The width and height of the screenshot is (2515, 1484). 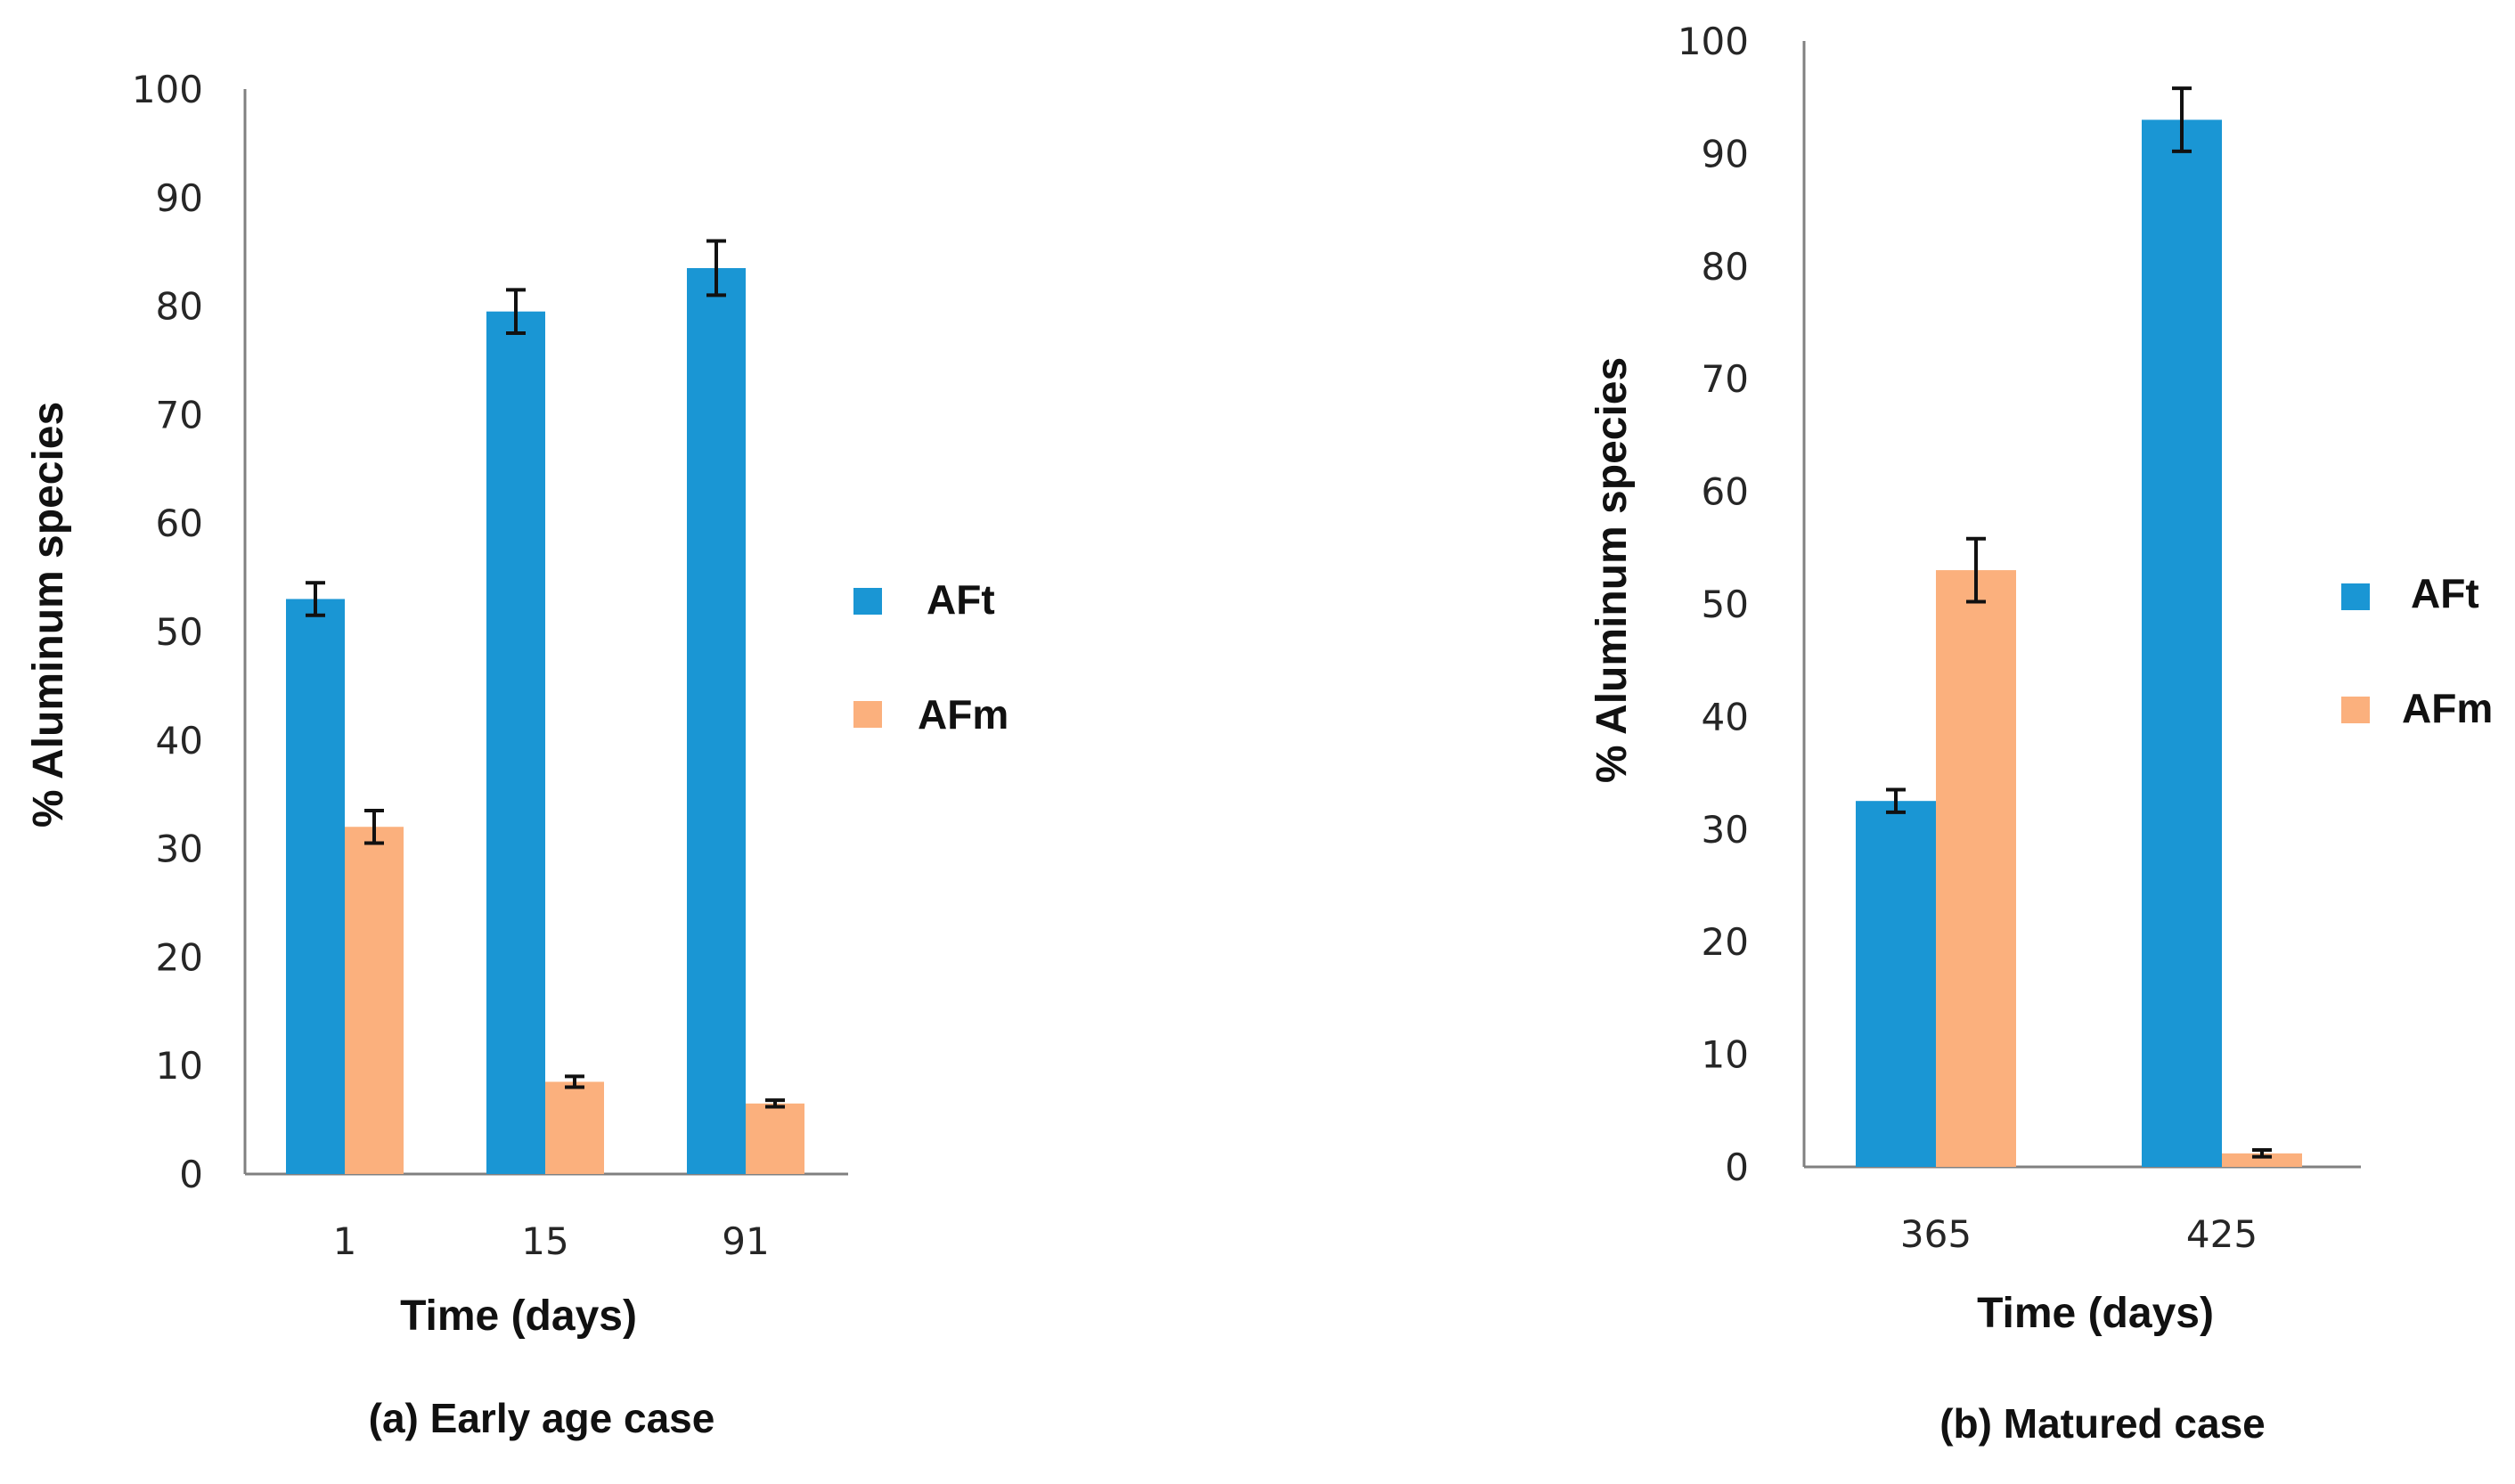 What do you see at coordinates (345, 1241) in the screenshot?
I see `x-tick-label: 1` at bounding box center [345, 1241].